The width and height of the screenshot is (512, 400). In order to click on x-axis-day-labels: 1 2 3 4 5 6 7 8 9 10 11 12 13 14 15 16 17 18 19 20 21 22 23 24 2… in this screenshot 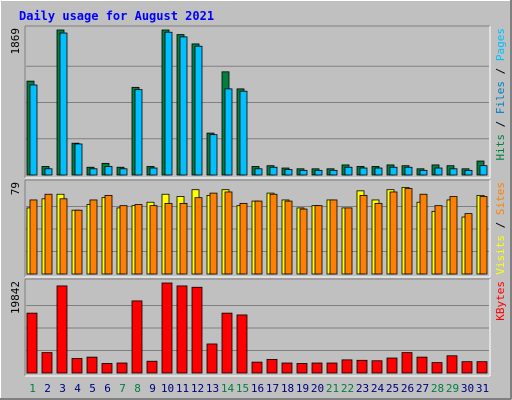, I will do `click(259, 388)`.